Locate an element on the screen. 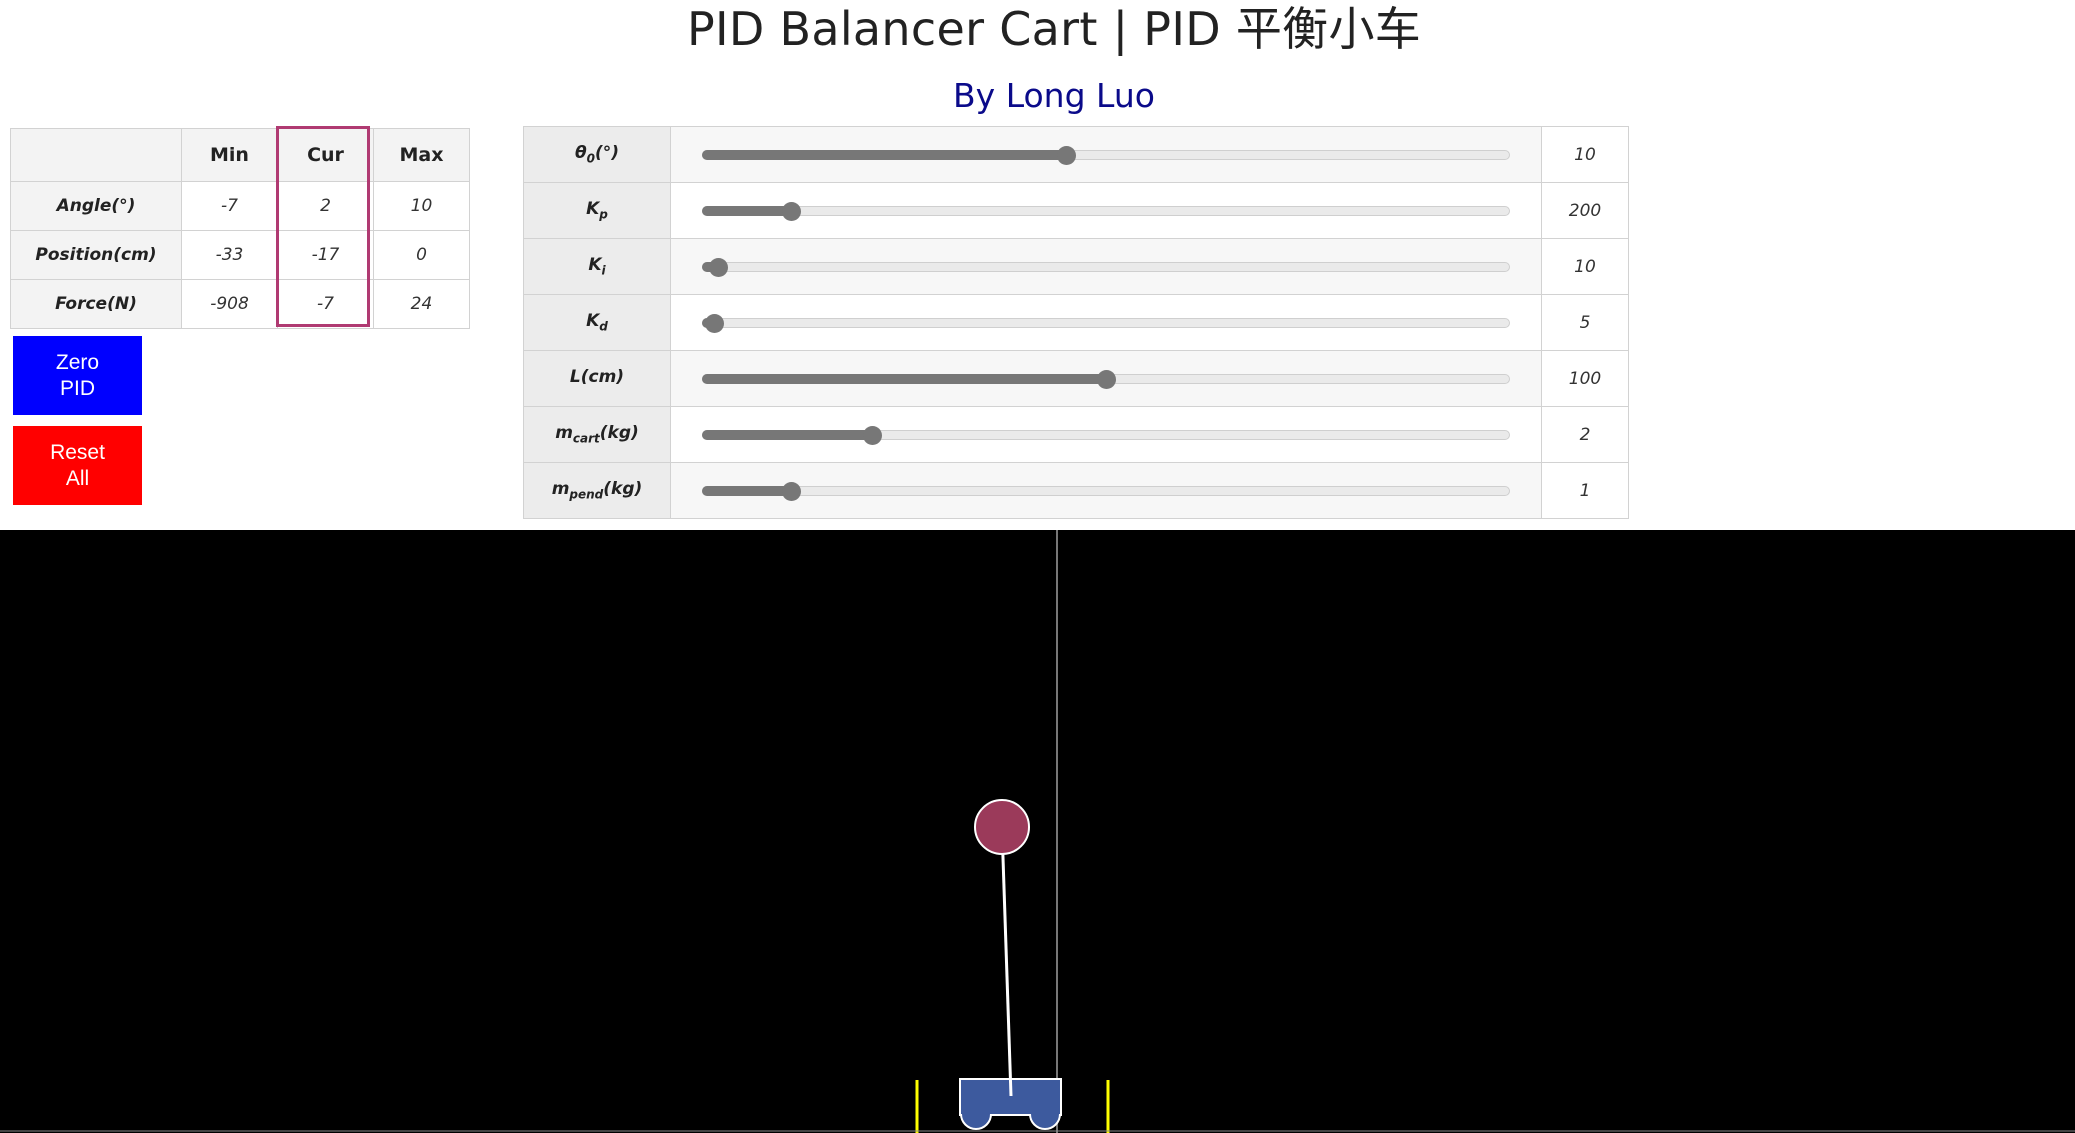 The image size is (2075, 1133). page-title: PID Balancer Cart | PID 平衡小车 is located at coordinates (1054, 29).